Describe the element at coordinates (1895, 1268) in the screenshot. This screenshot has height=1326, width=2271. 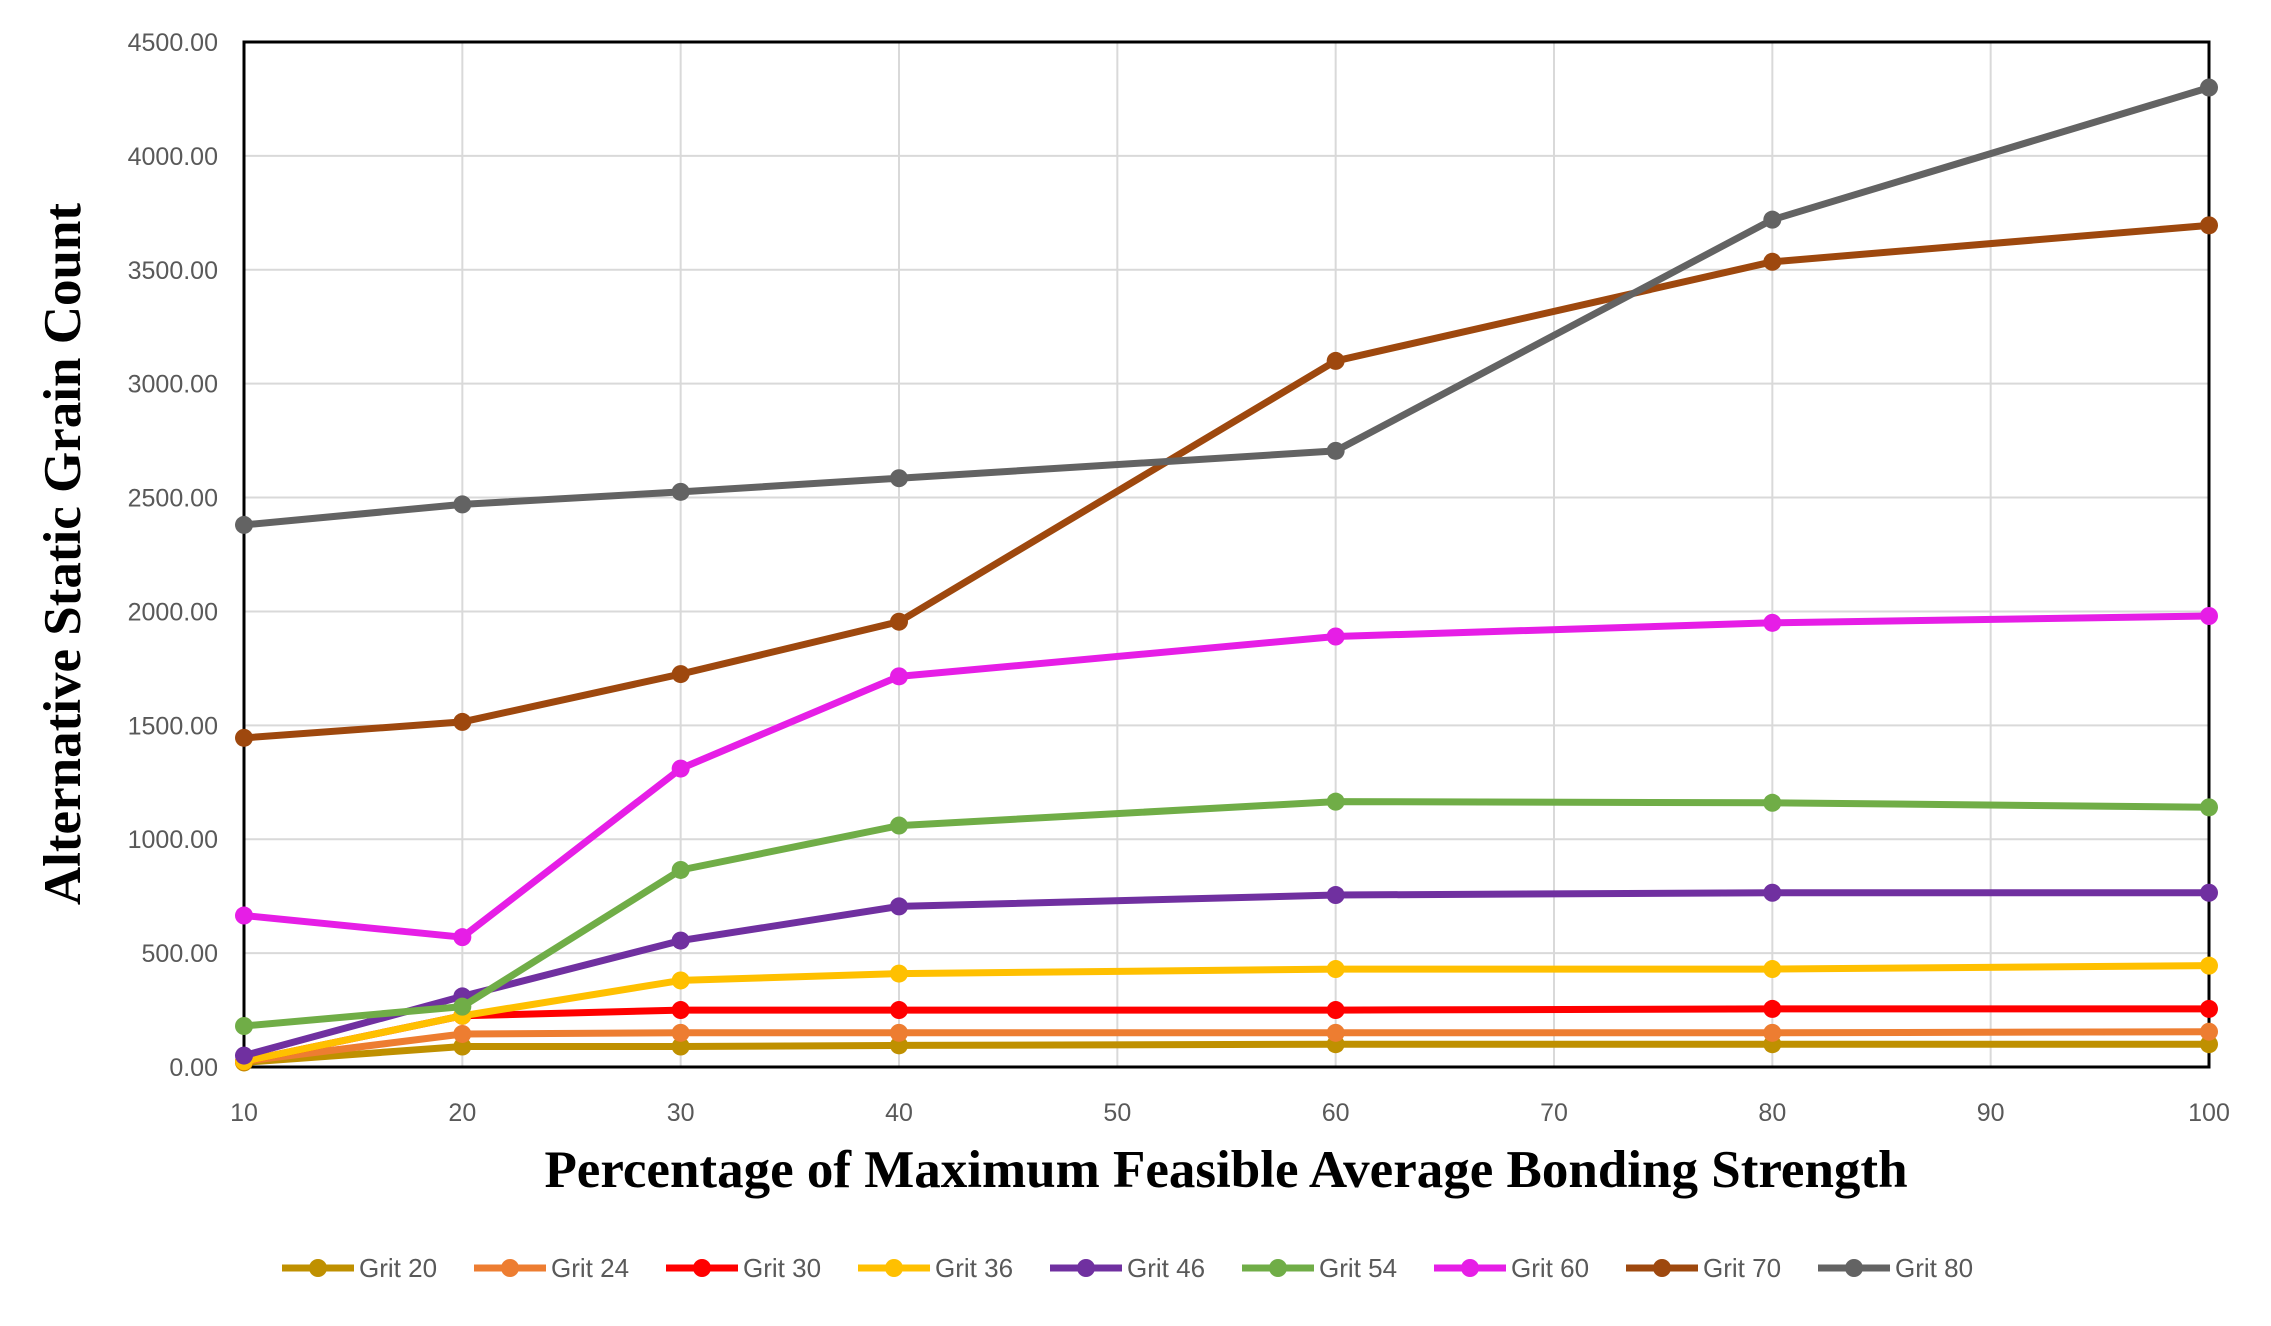
I see `legend-item-grit-80: Grit 80` at that location.